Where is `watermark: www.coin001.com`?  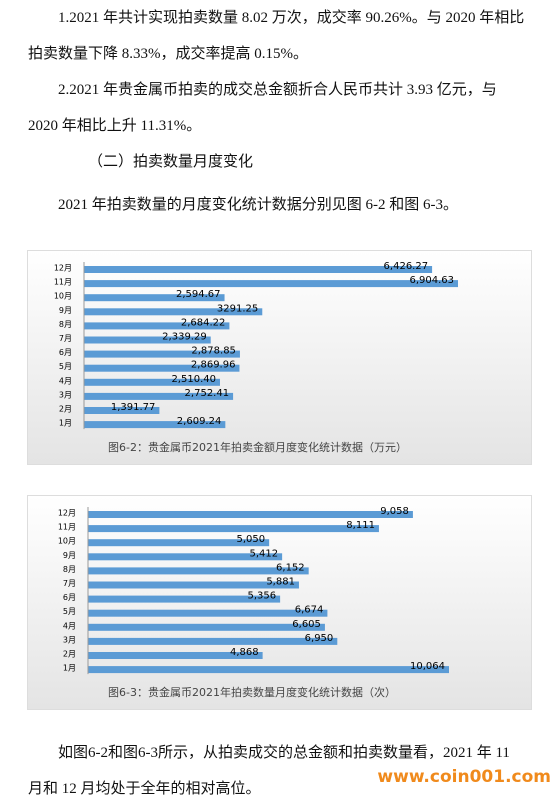 watermark: www.coin001.com is located at coordinates (464, 777).